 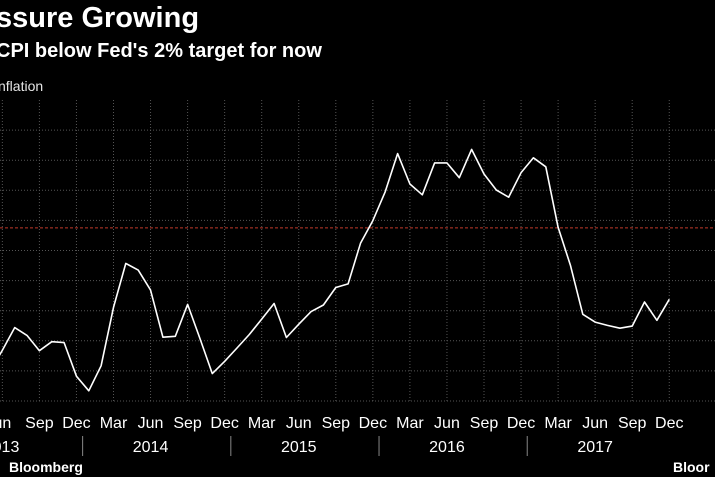 I want to click on x-tick-label: un, so click(x=5, y=423).